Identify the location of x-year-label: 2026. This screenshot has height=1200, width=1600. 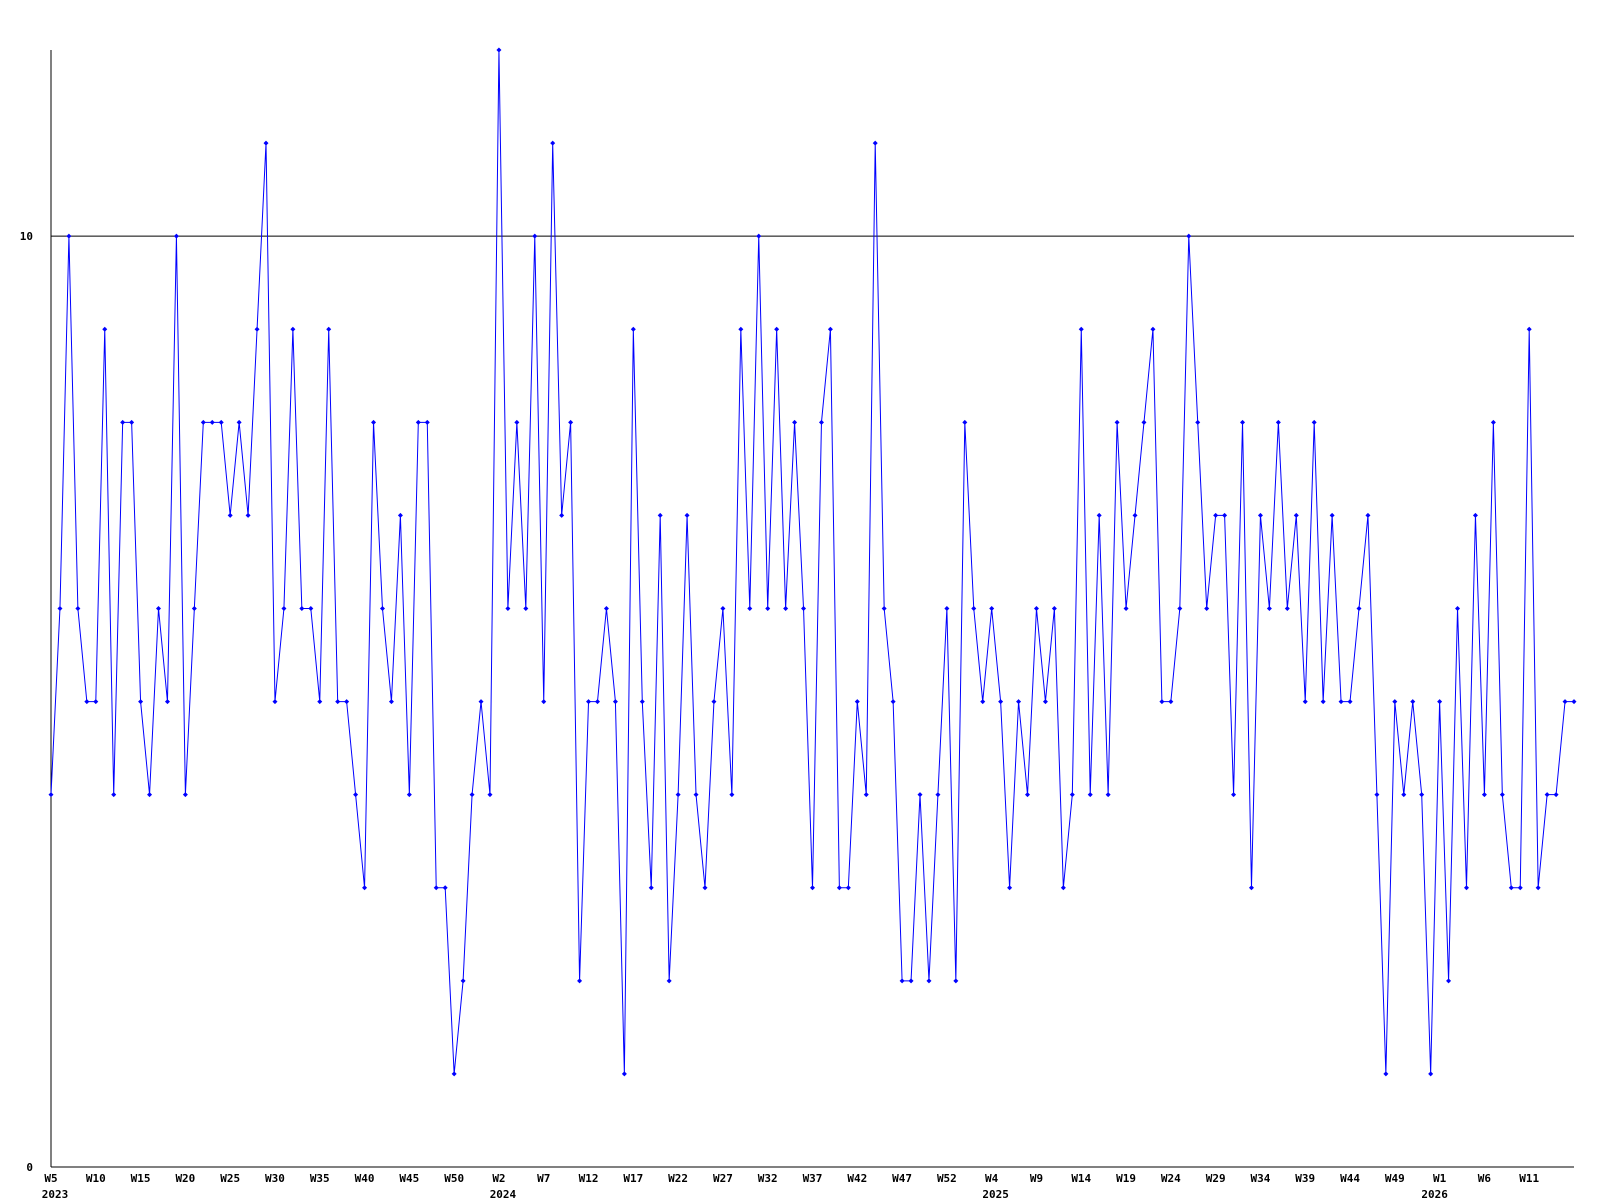
(1434, 1194).